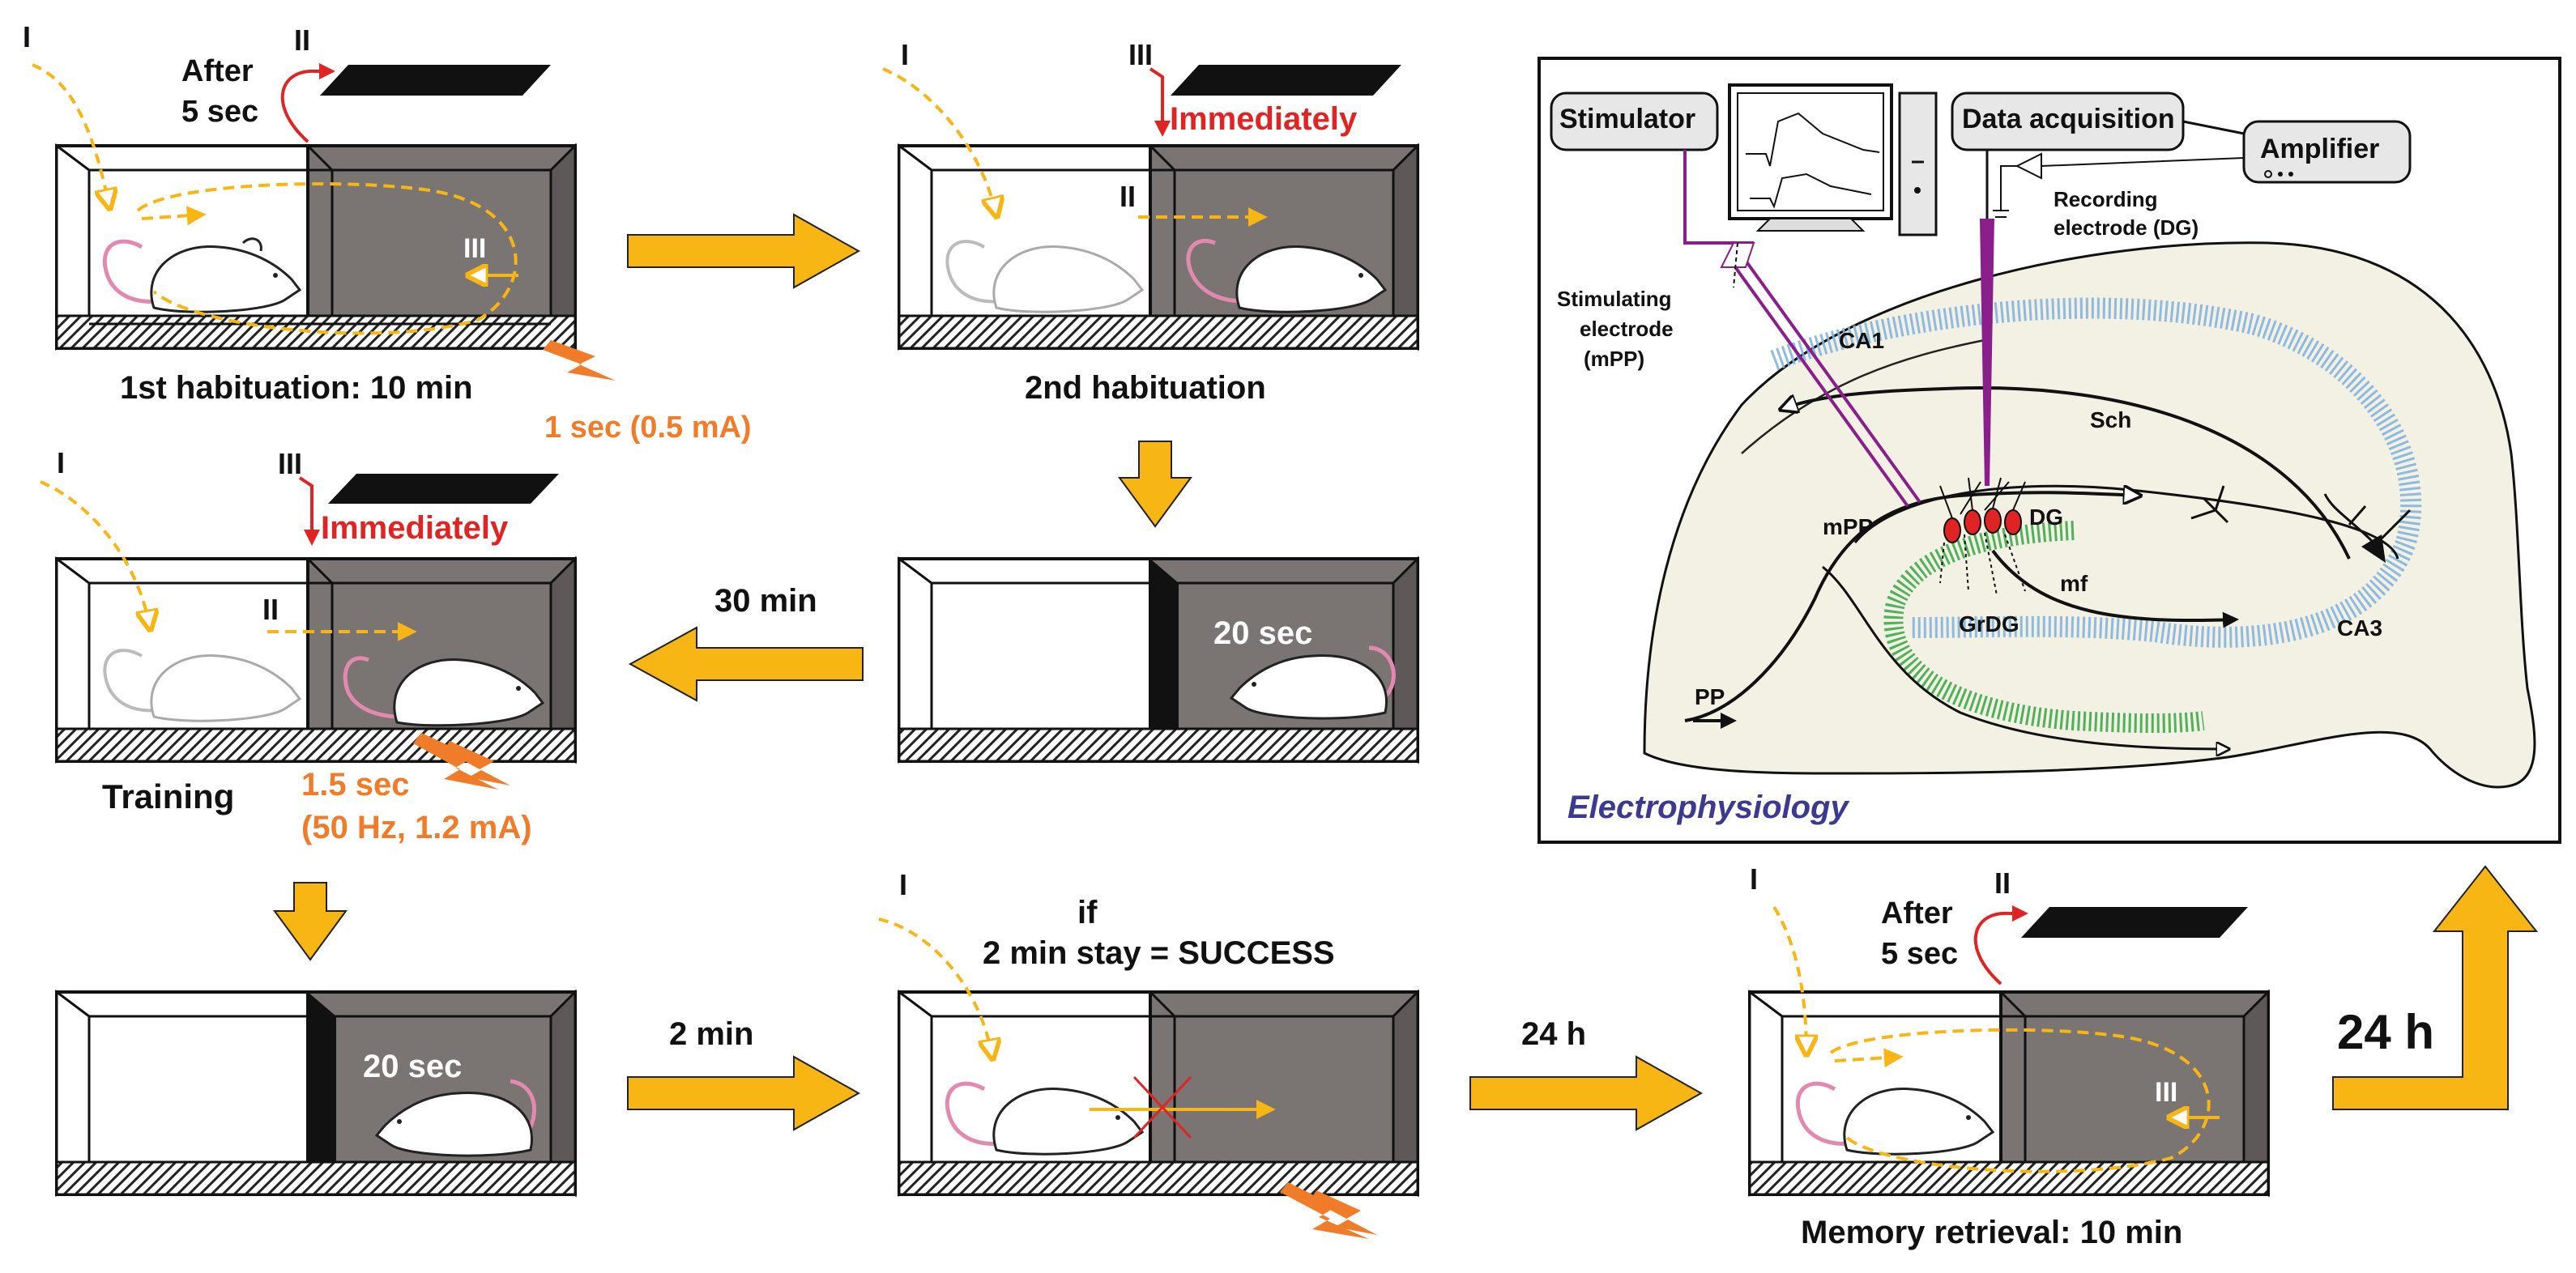 The width and height of the screenshot is (2576, 1273). I want to click on panel-confinement-right: 20 sec, so click(1159, 660).